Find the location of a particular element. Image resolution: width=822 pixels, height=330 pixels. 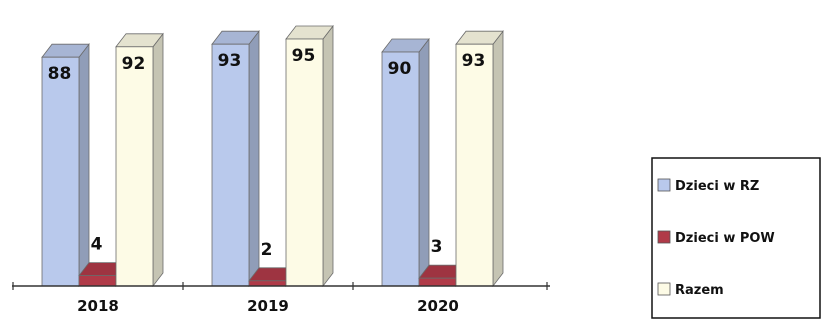

legend-box is located at coordinates (736, 238).